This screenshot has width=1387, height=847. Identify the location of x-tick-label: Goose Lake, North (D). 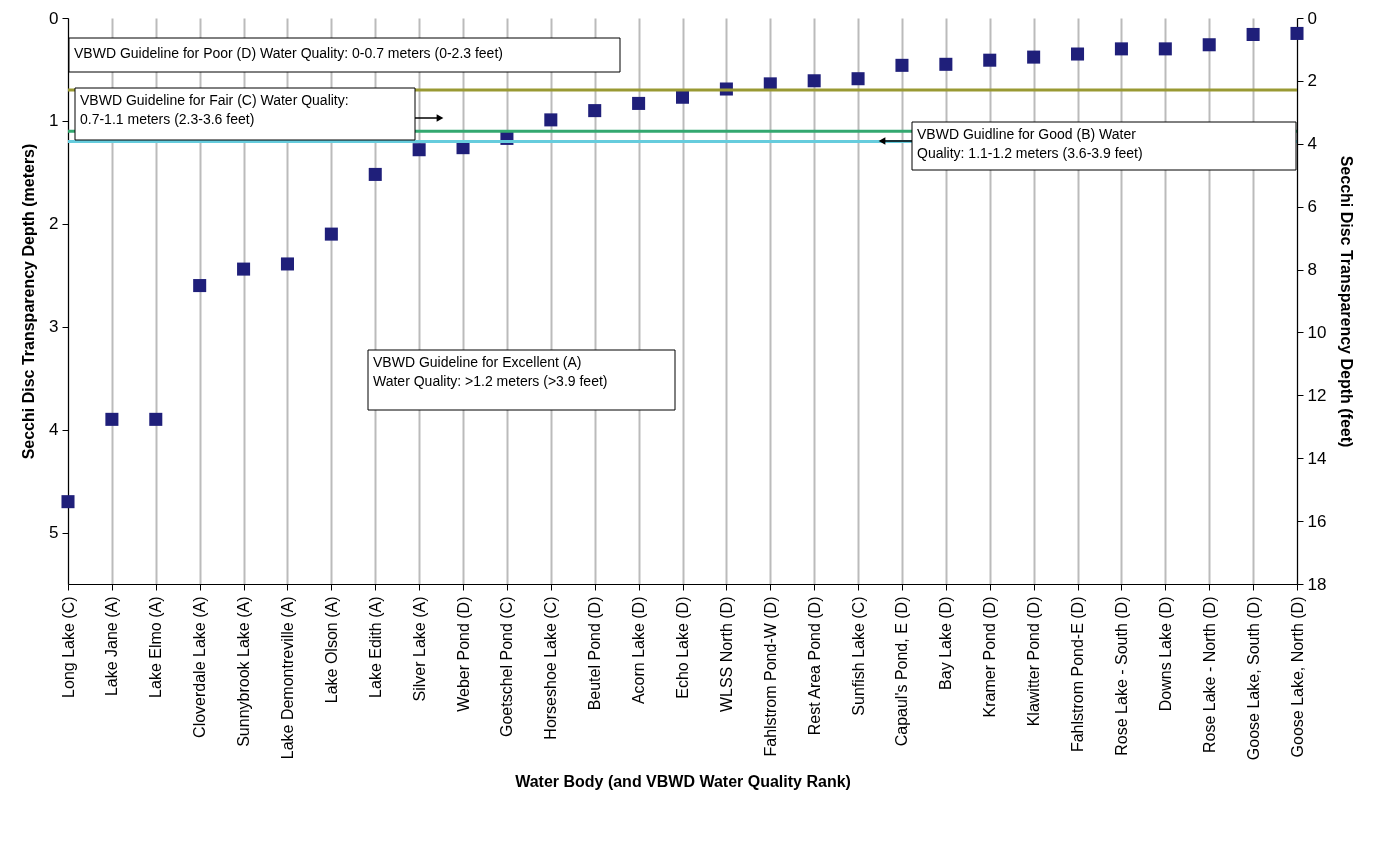
(1297, 677).